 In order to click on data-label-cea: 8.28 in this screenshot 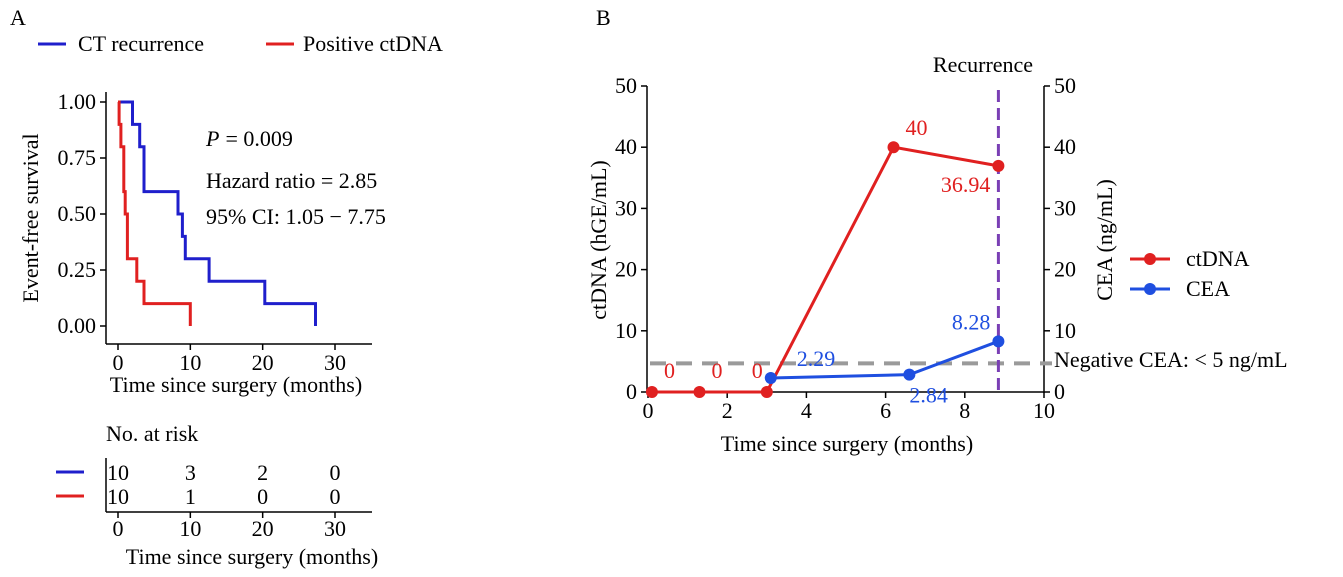, I will do `click(971, 321)`.